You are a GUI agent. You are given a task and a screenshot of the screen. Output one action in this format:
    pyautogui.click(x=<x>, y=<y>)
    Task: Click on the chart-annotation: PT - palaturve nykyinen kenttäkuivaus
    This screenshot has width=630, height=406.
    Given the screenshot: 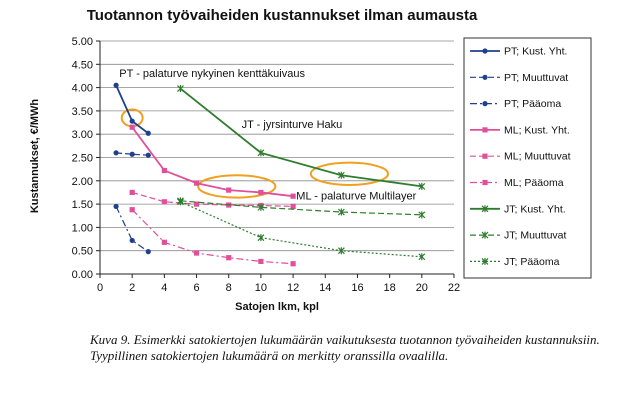 What is the action you would take?
    pyautogui.click(x=212, y=74)
    